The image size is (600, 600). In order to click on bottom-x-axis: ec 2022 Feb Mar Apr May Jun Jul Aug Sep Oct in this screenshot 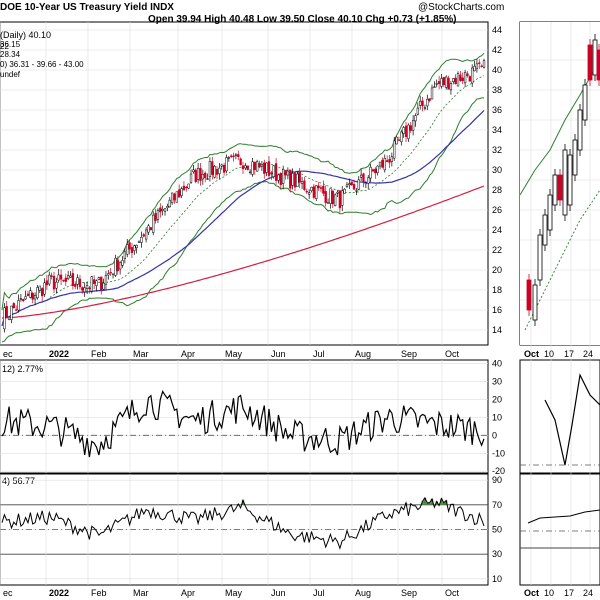, I will do `click(231, 593)`.